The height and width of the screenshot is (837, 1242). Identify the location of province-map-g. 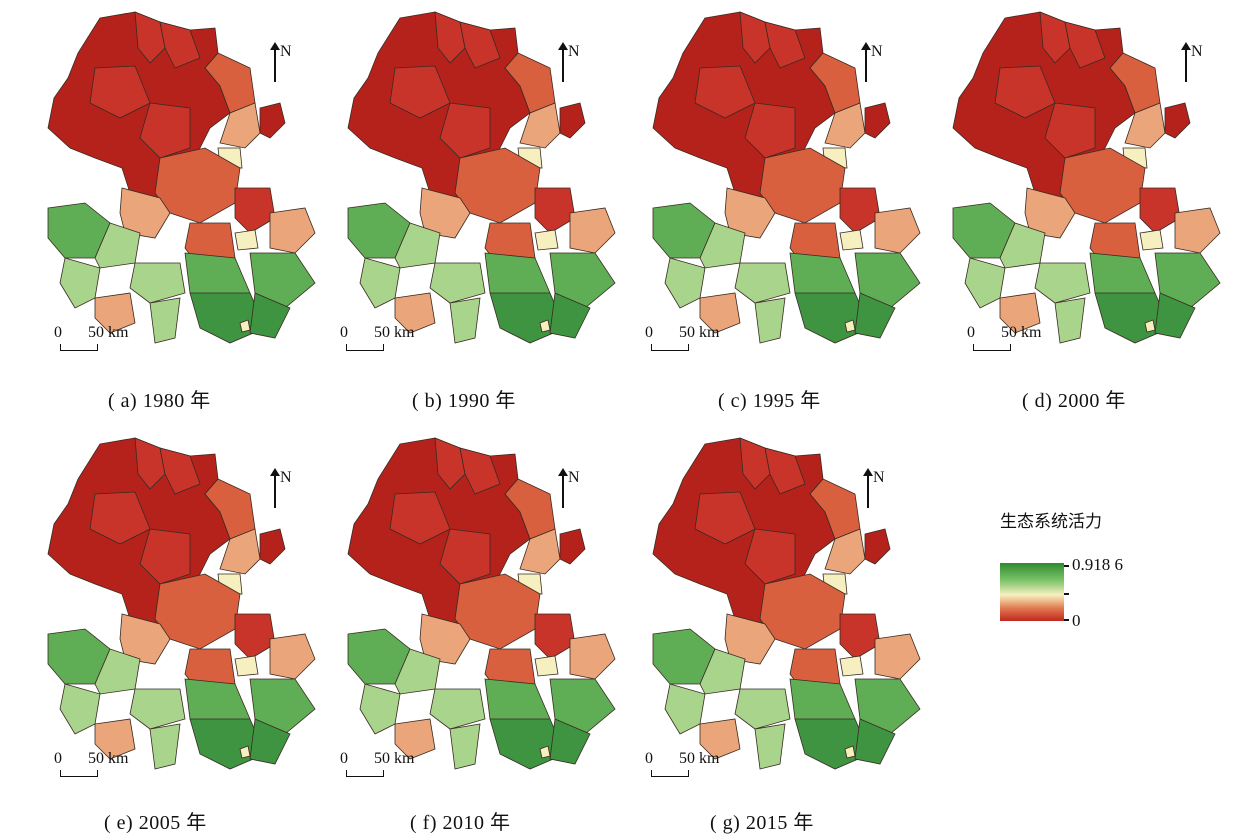
(786, 603).